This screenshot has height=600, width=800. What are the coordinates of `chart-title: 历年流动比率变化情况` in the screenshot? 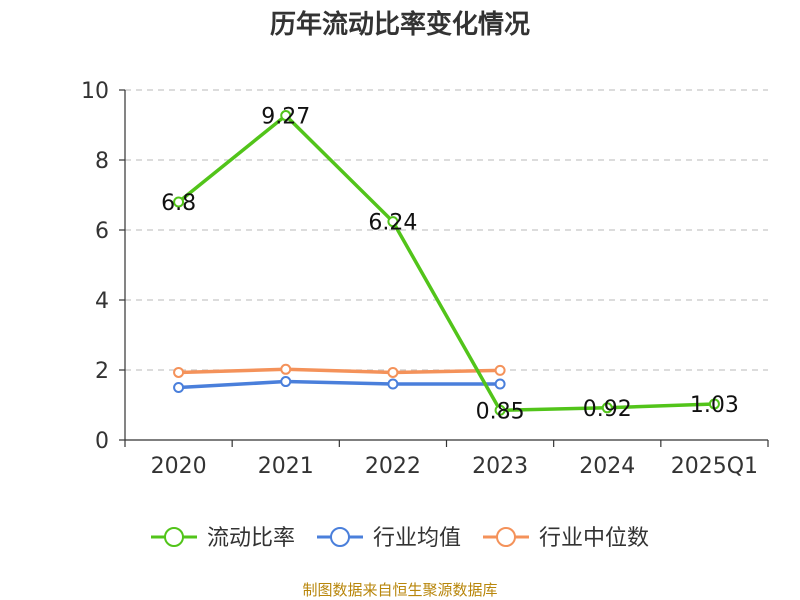 It's located at (400, 24).